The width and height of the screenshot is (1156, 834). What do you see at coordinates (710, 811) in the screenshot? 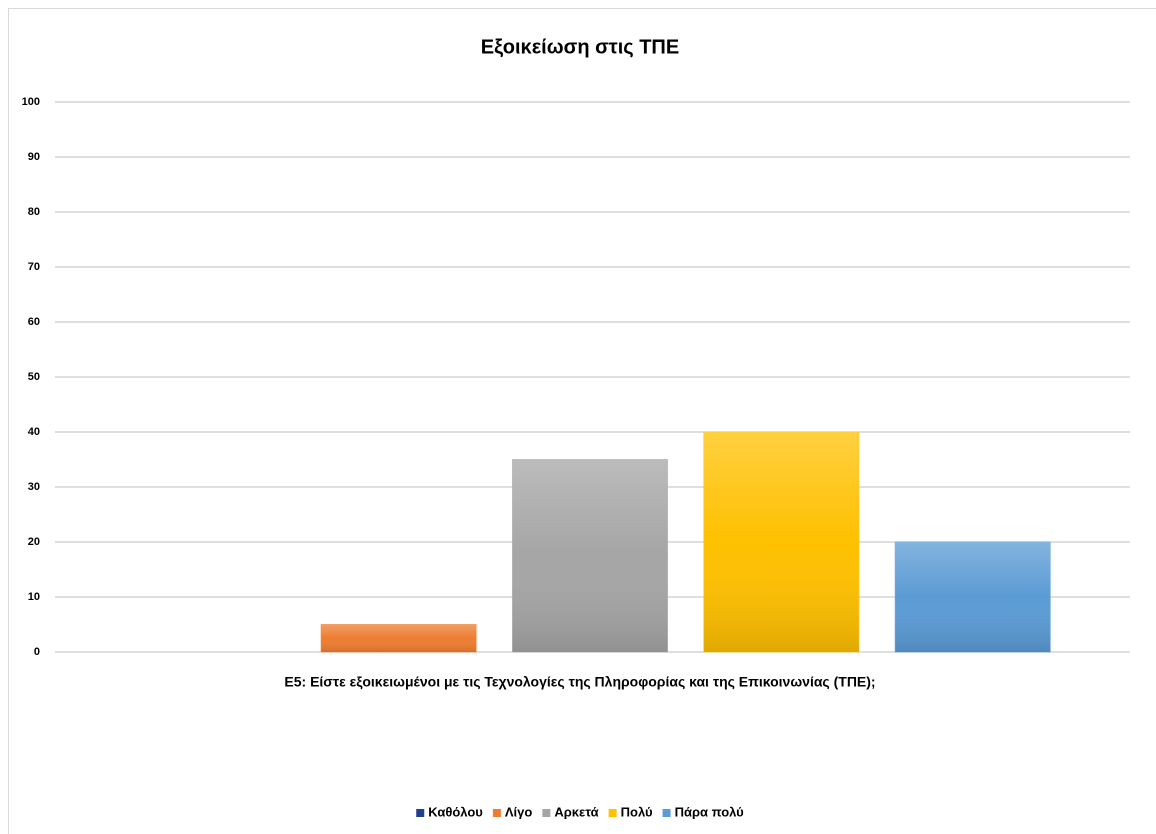
I see `legend-label: Πάρα πολύ` at bounding box center [710, 811].